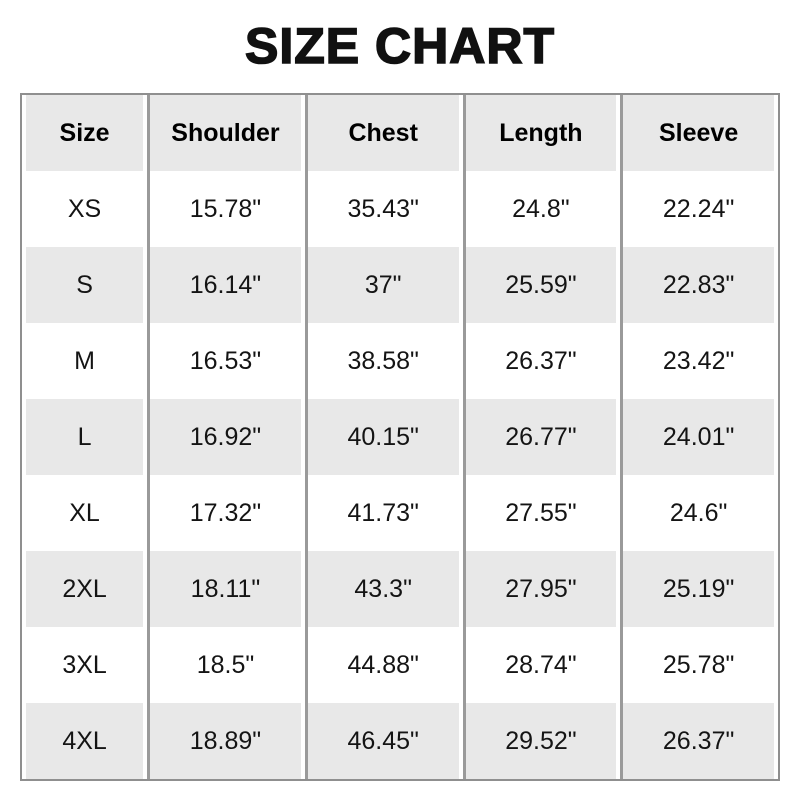 This screenshot has width=800, height=800. Describe the element at coordinates (697, 361) in the screenshot. I see `sleeve-cell: 23.42"` at that location.